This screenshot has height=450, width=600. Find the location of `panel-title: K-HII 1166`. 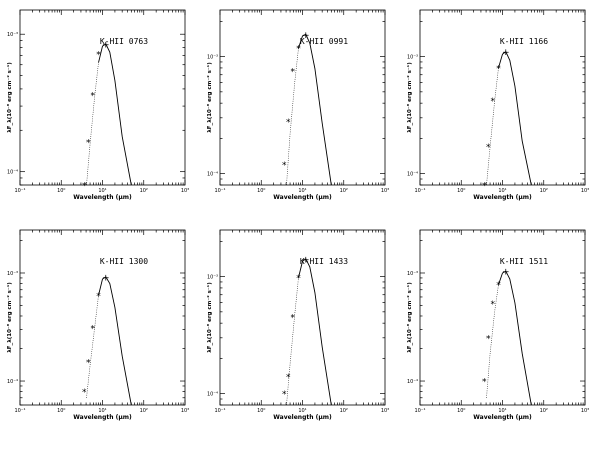

panel-title: K-HII 1166 is located at coordinates (524, 41).